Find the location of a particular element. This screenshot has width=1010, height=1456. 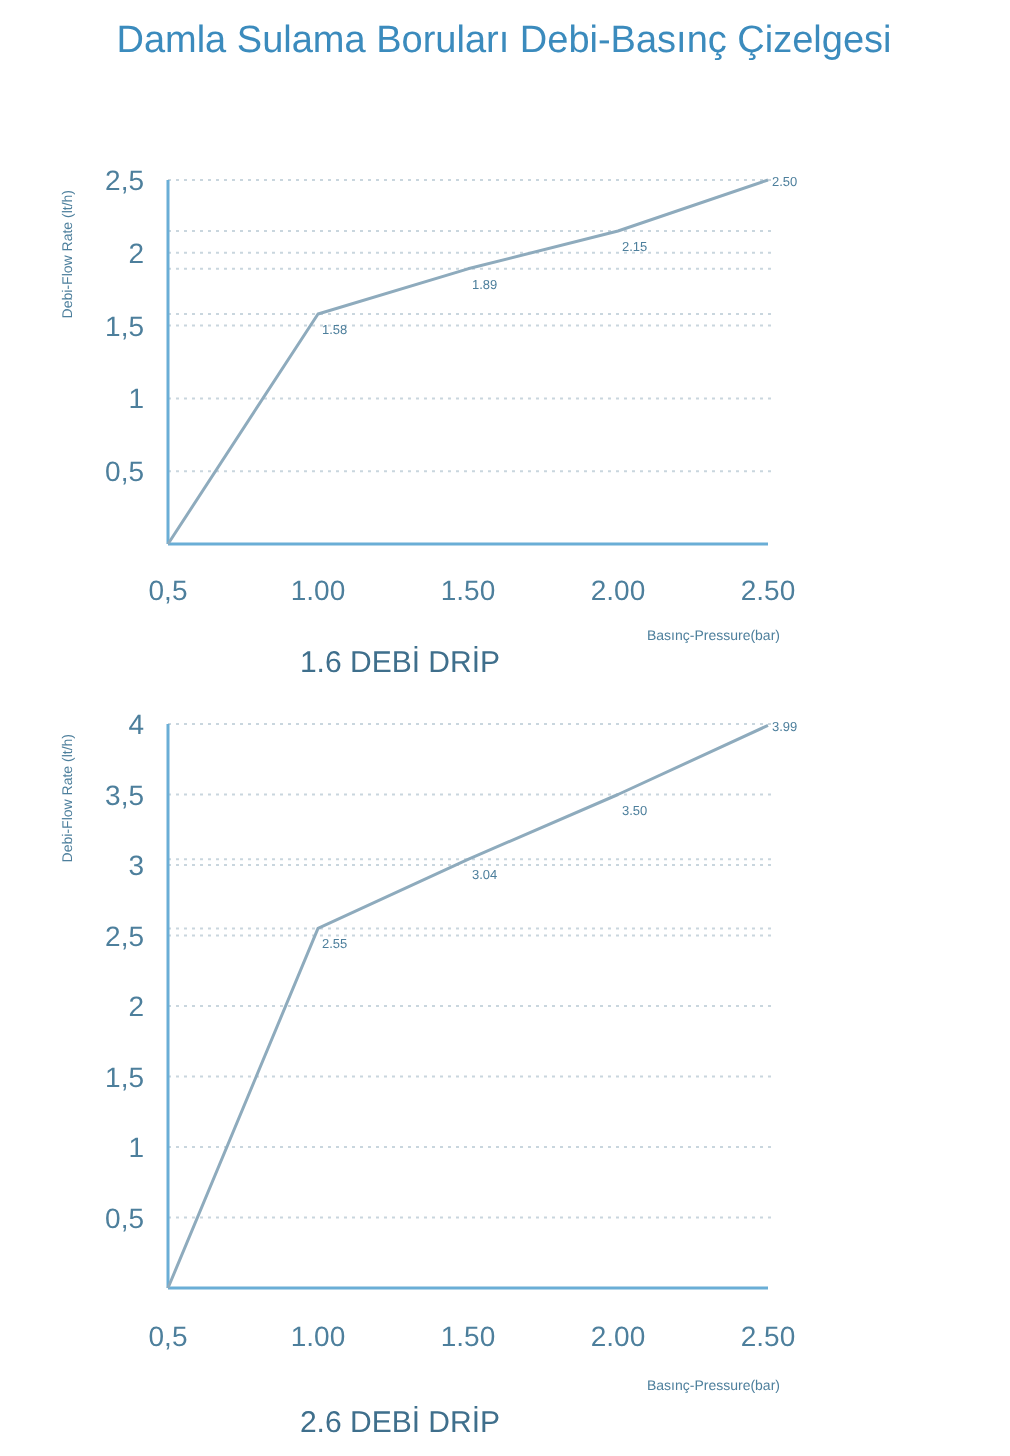

text: 2.6 DEBİ DRİP is located at coordinates (400, 1422).